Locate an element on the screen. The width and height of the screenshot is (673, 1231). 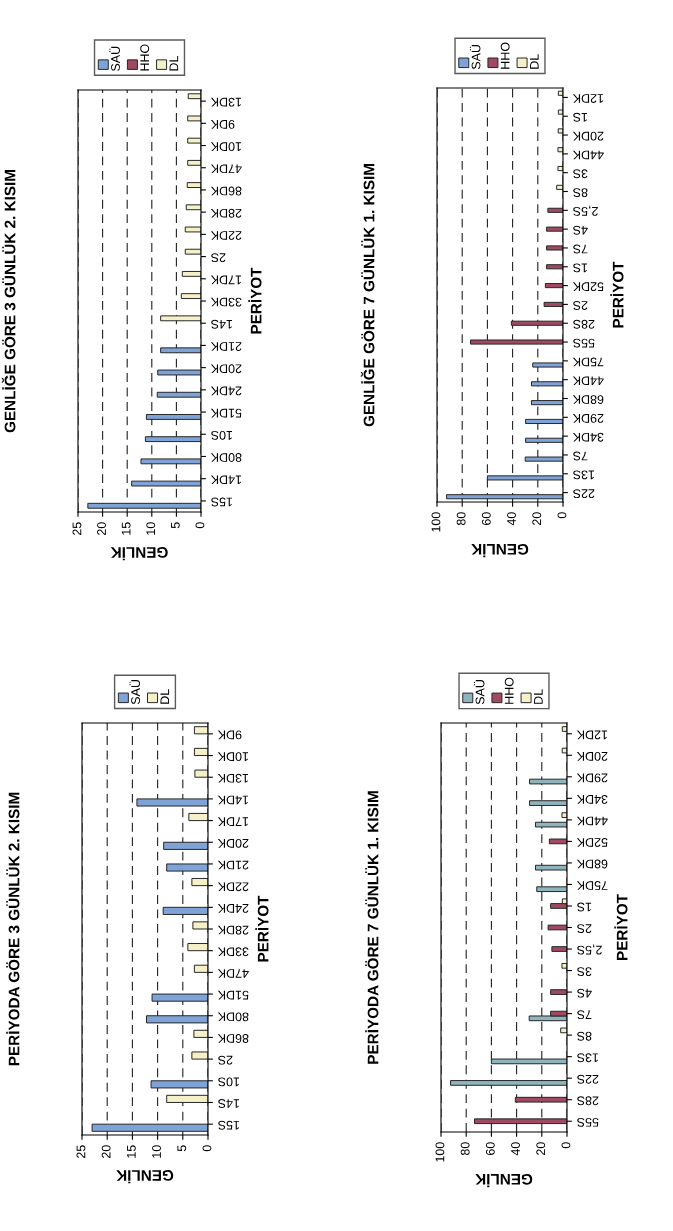
x-tick-label: 60 is located at coordinates (486, 518).